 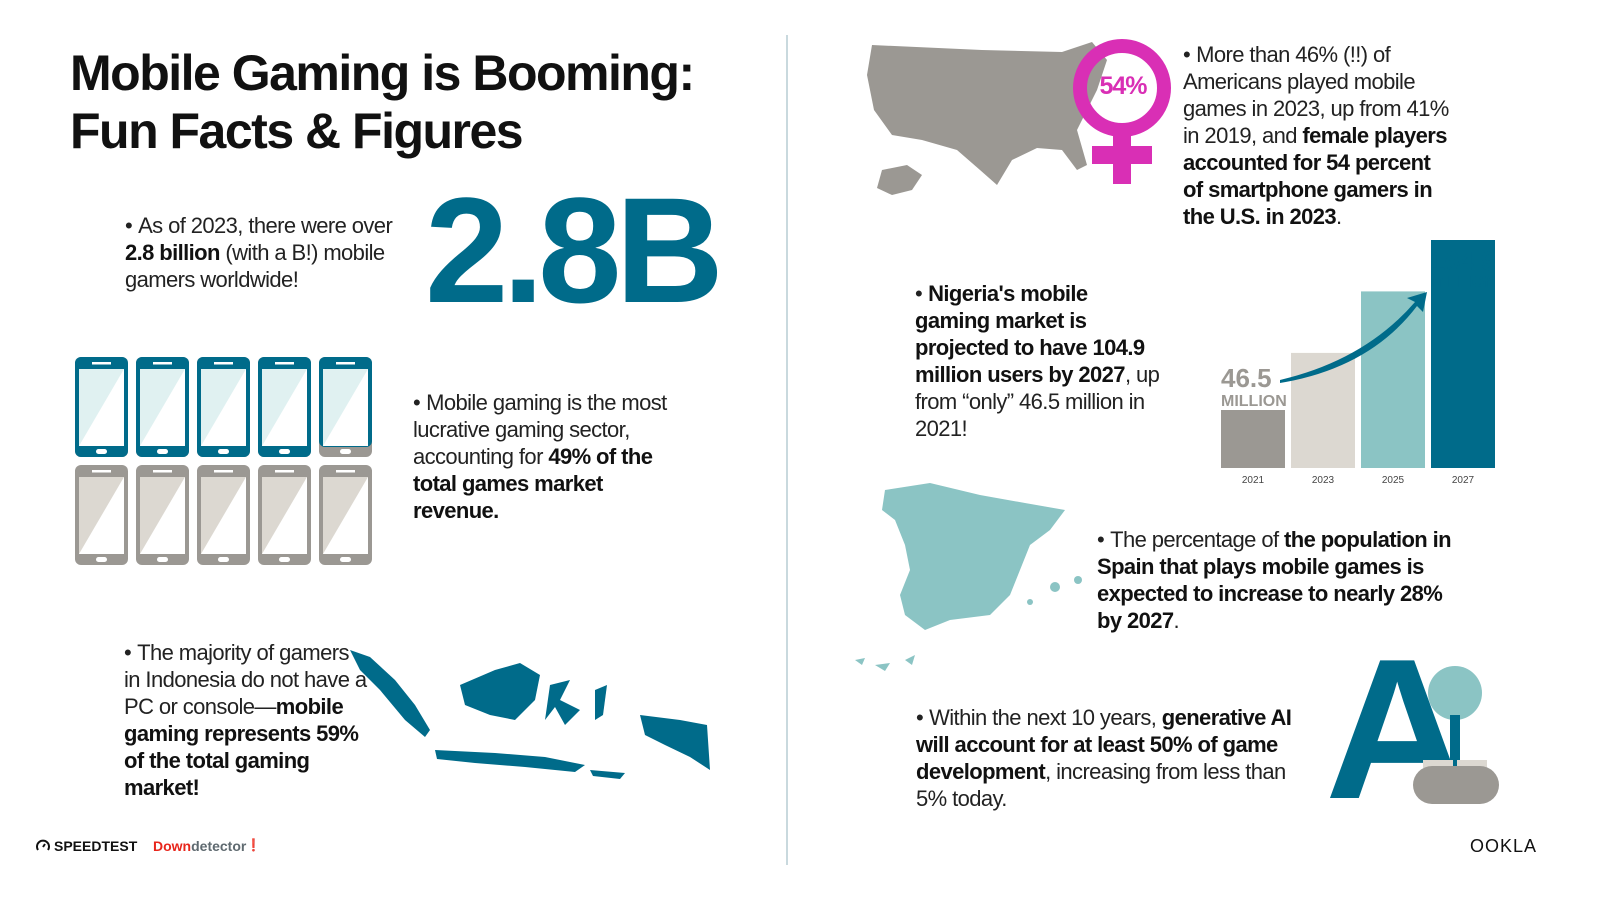 What do you see at coordinates (1254, 401) in the screenshot?
I see `data-label-first-unit: MILLION` at bounding box center [1254, 401].